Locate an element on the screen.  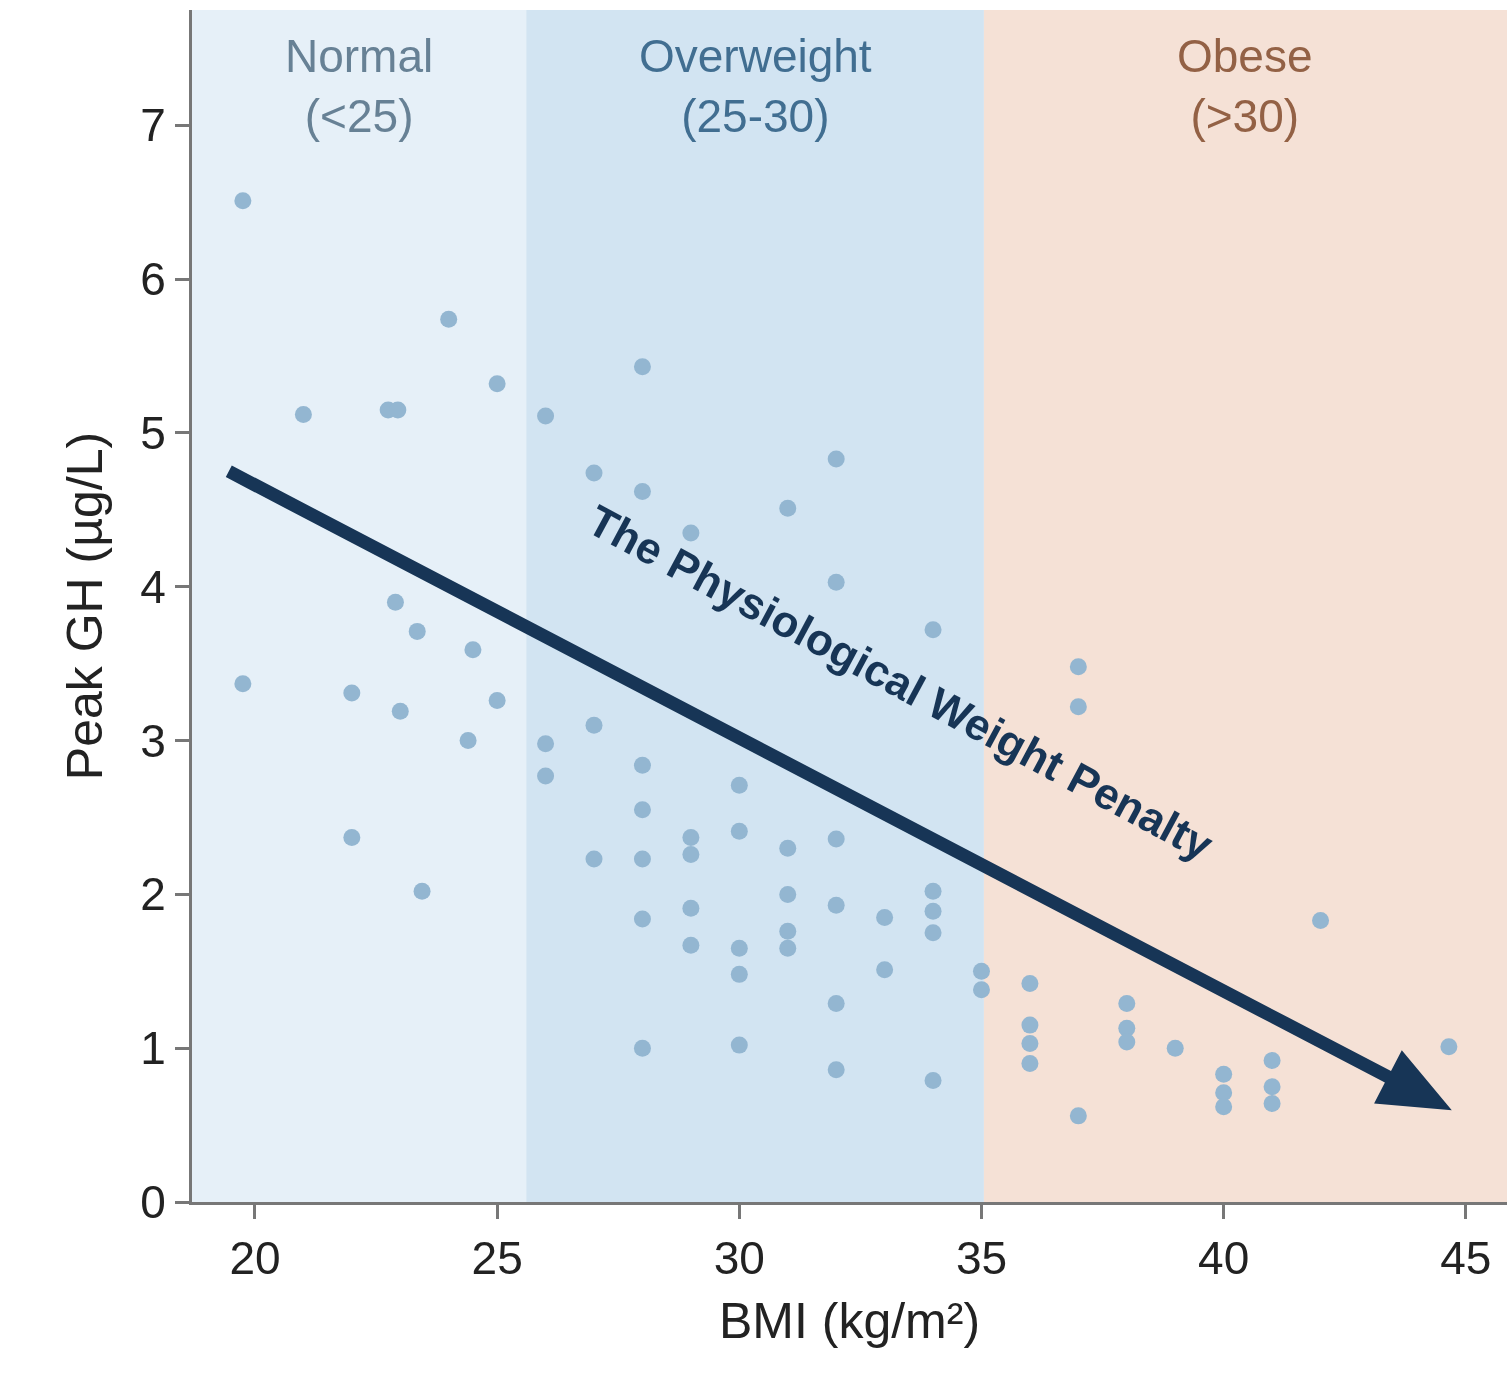
band-label: Obese (>30) is located at coordinates (1245, 86).